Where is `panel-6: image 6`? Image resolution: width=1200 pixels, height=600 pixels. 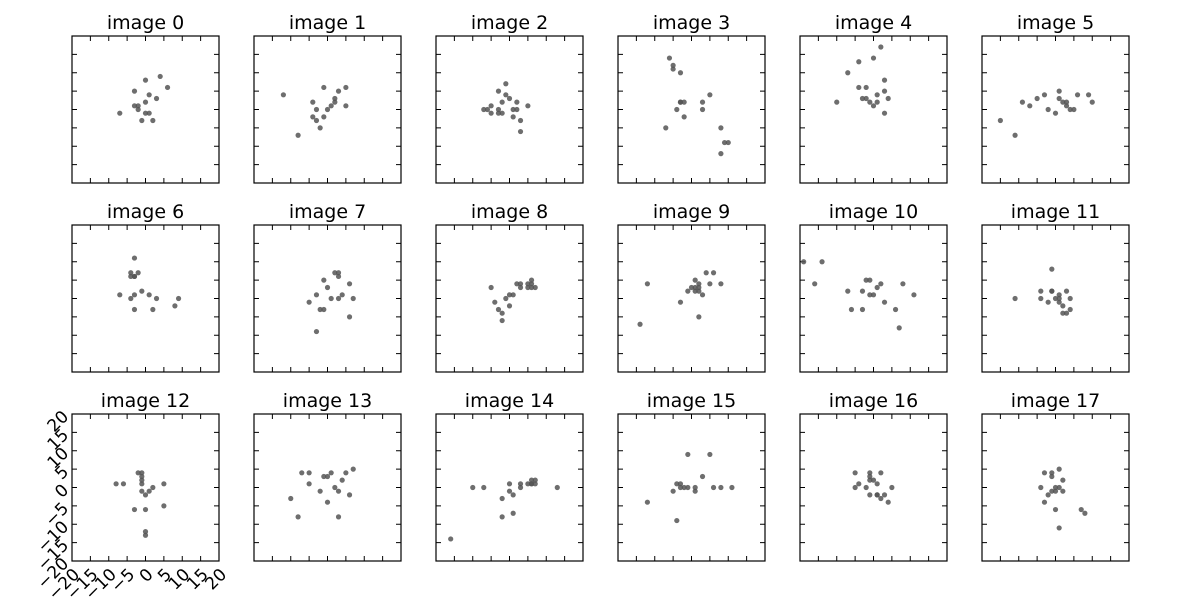
panel-6: image 6 is located at coordinates (145, 287).